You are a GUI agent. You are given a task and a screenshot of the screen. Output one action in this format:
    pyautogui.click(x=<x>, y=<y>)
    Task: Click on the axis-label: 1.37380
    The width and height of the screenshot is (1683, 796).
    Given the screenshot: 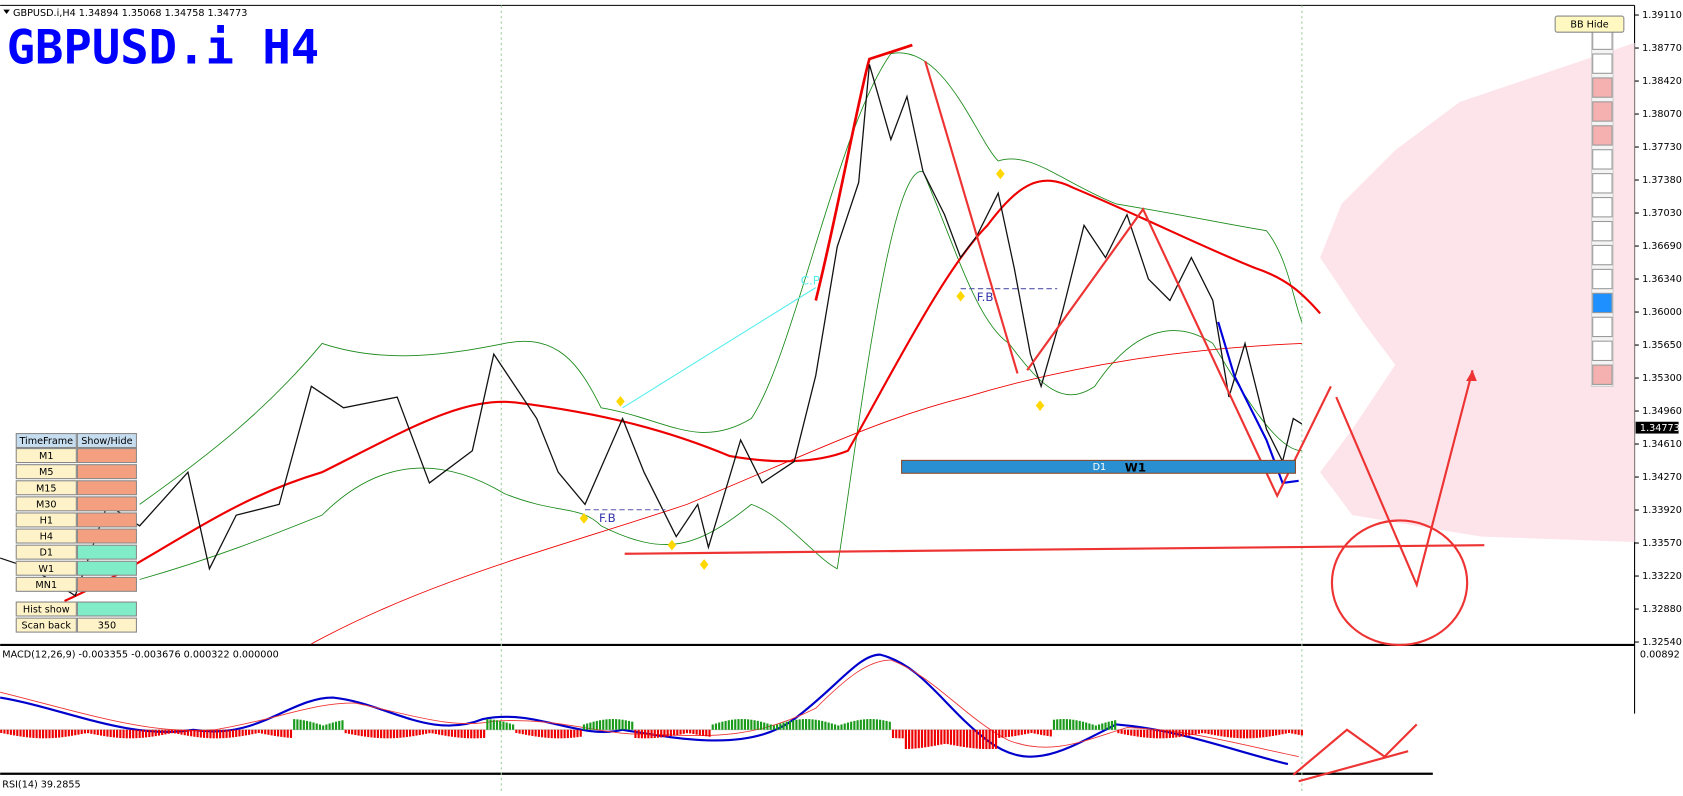 What is the action you would take?
    pyautogui.click(x=1662, y=180)
    